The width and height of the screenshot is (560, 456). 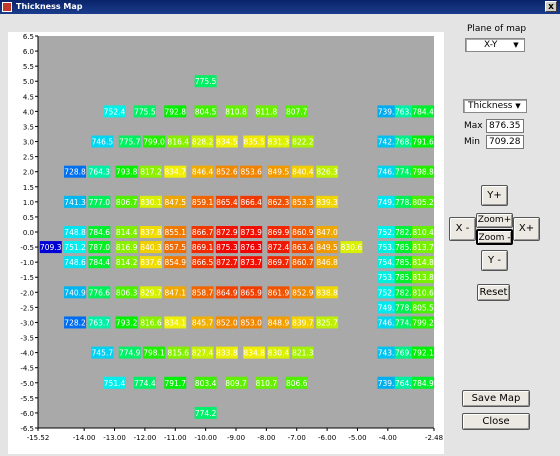 I want to click on y-tick-label: -2.5, so click(x=27, y=308).